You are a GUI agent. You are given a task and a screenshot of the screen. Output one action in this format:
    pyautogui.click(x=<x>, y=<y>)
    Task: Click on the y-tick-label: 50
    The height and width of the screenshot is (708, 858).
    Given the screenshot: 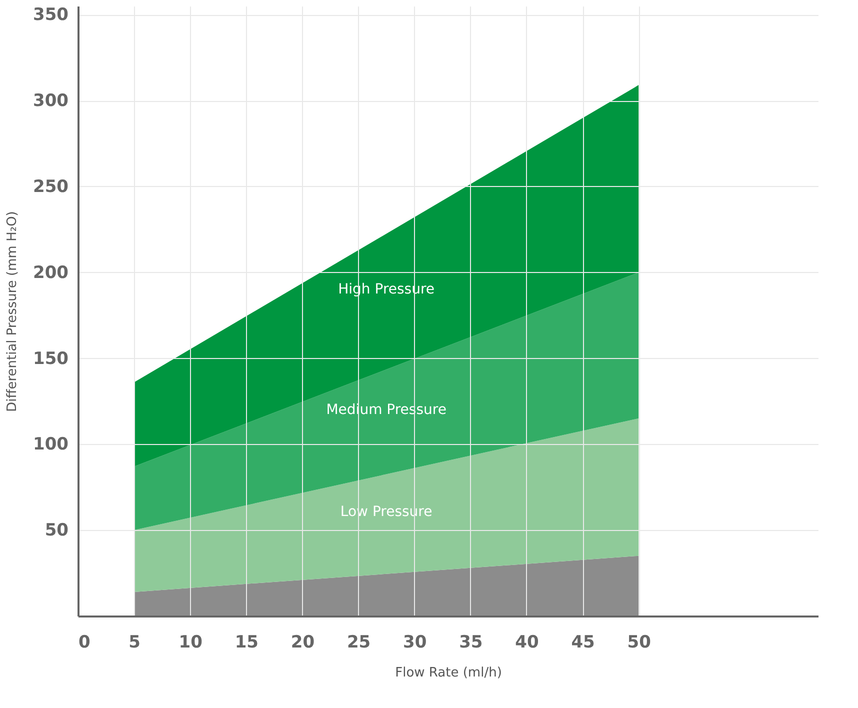 What is the action you would take?
    pyautogui.click(x=56, y=530)
    